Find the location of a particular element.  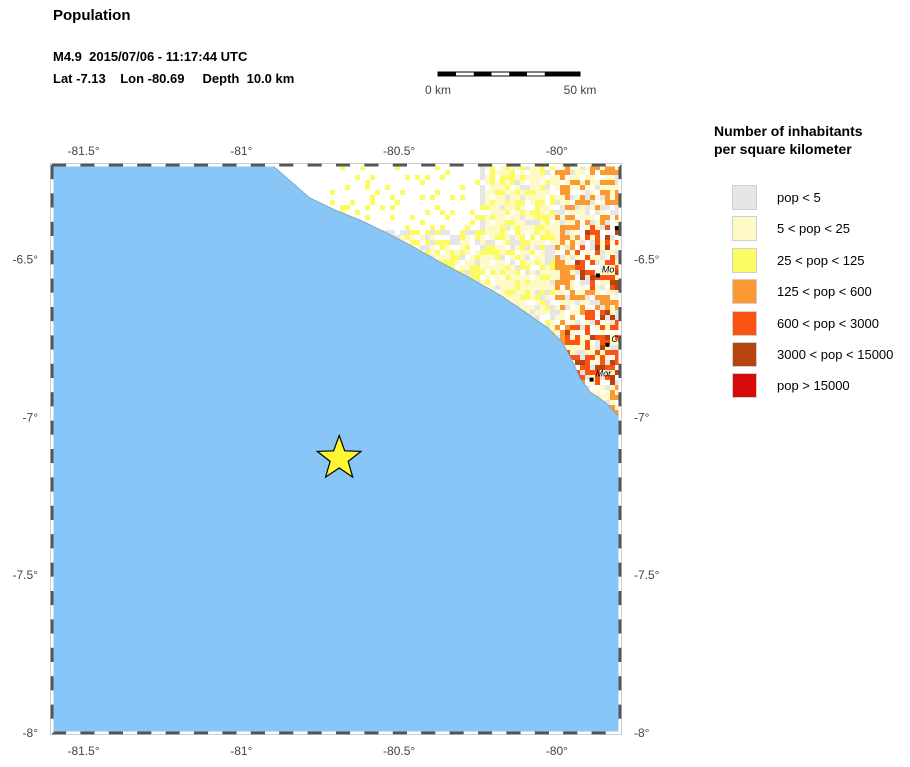

coordinate-tick-label: -80° is located at coordinates (557, 751).